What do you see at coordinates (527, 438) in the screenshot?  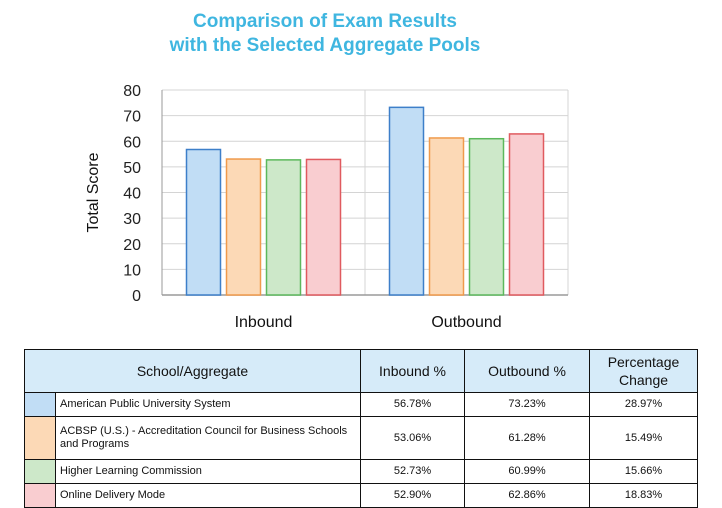 I see `row-outbound: 61.28%` at bounding box center [527, 438].